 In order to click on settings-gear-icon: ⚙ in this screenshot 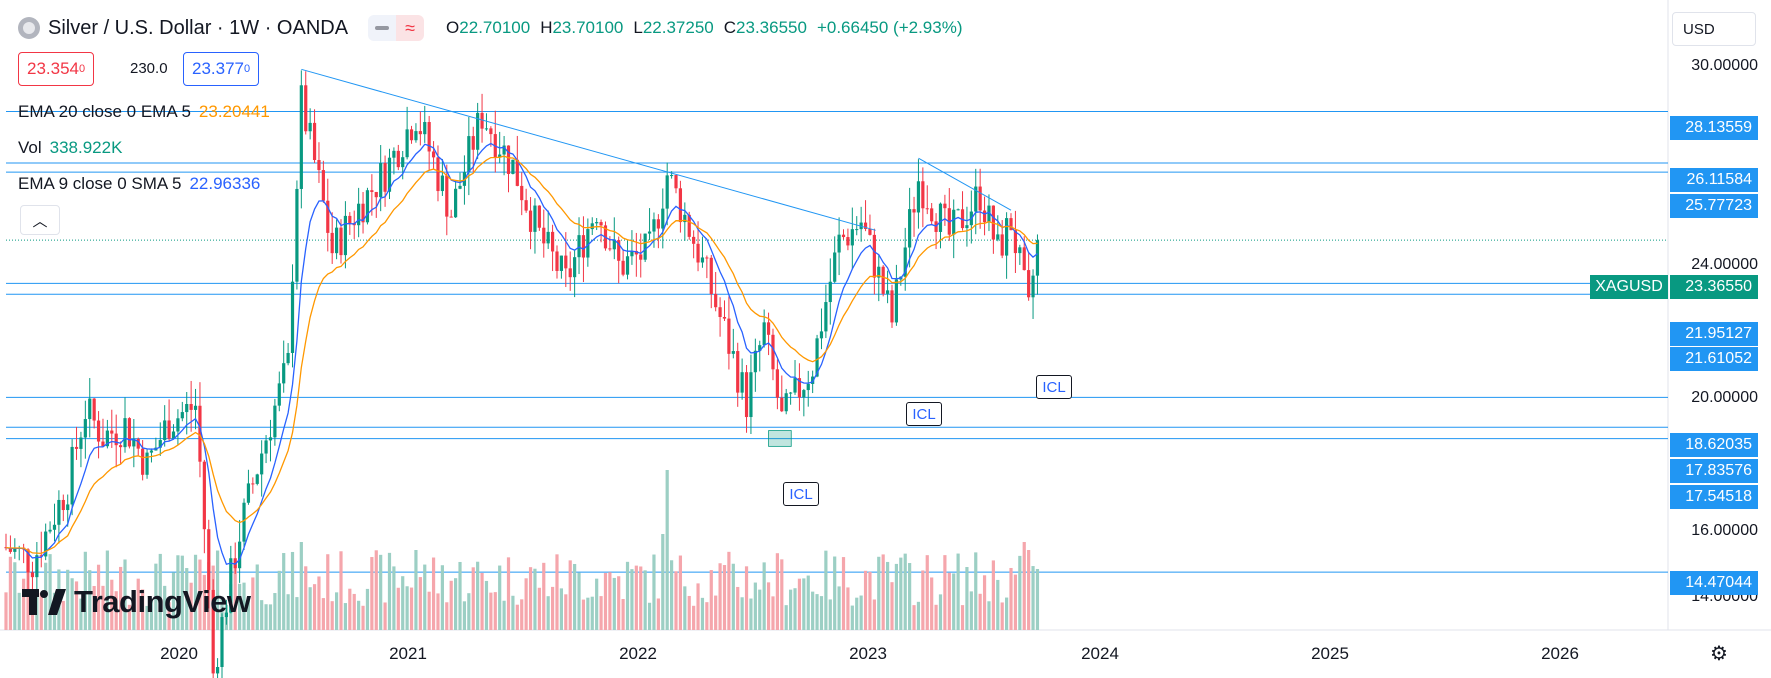, I will do `click(1719, 653)`.